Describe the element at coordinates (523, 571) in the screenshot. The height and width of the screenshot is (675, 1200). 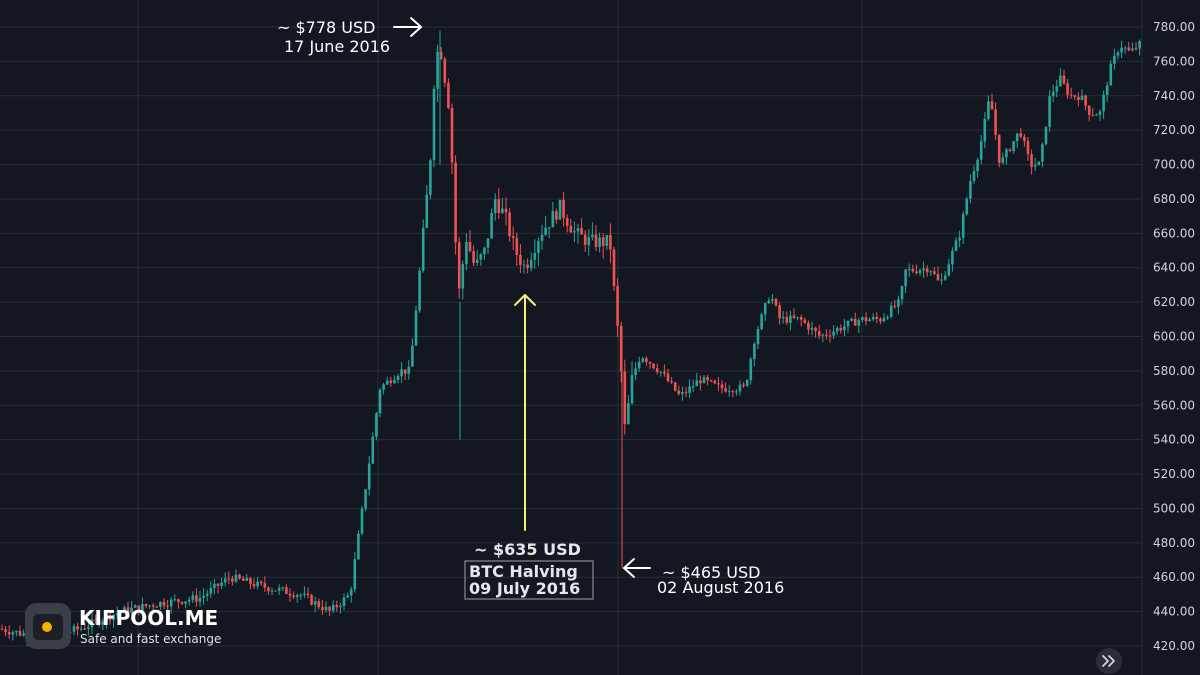
I see `halving-title-label: BTC Halving` at that location.